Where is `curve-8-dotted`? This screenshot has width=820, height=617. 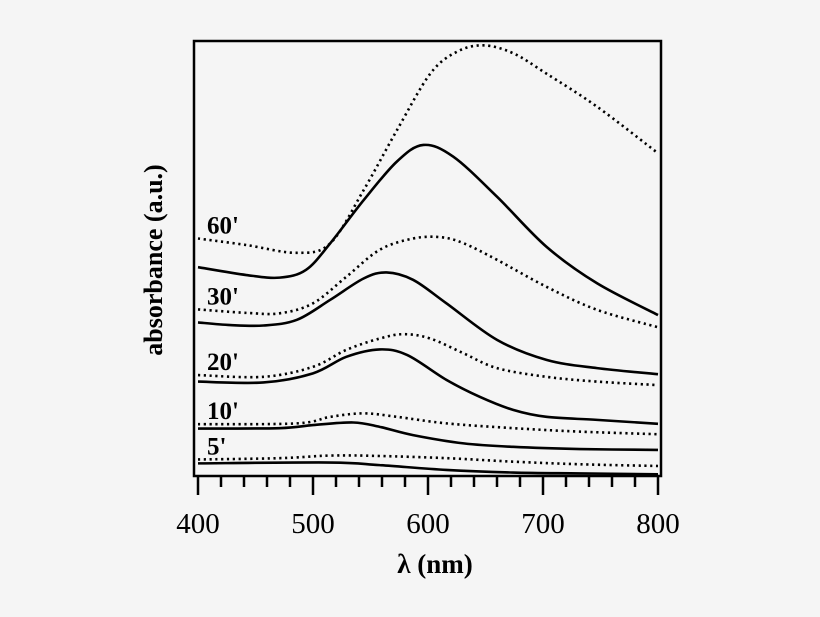
curve-8-dotted is located at coordinates (428, 461).